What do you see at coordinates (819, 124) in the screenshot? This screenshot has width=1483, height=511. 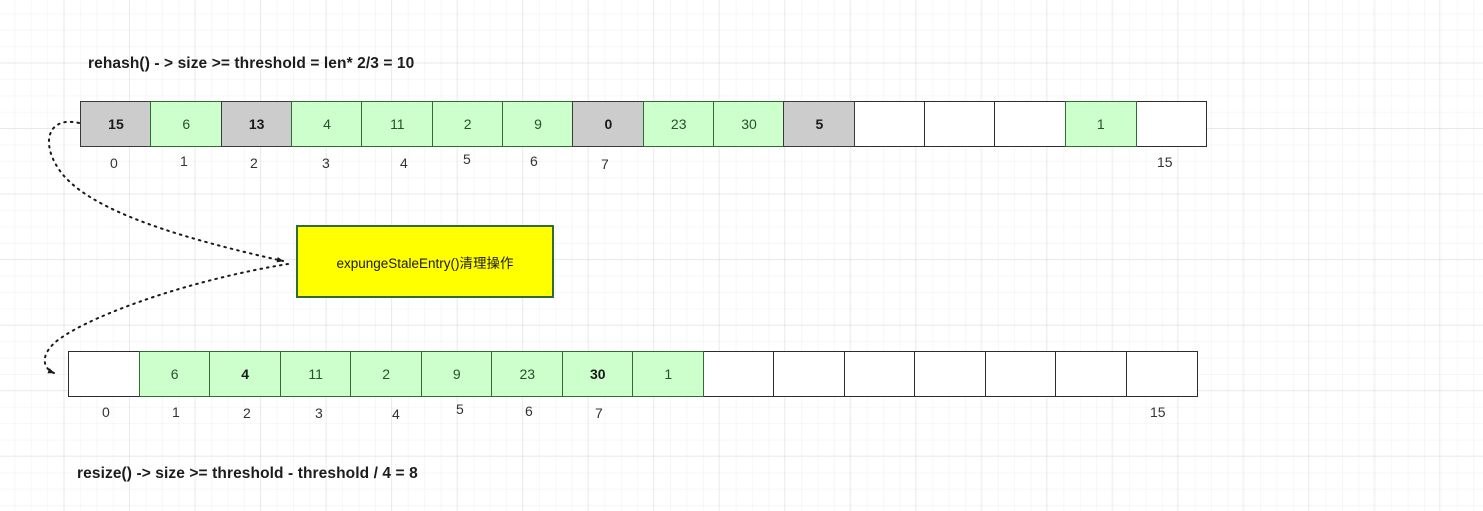 I see `array-cell-10: 5` at bounding box center [819, 124].